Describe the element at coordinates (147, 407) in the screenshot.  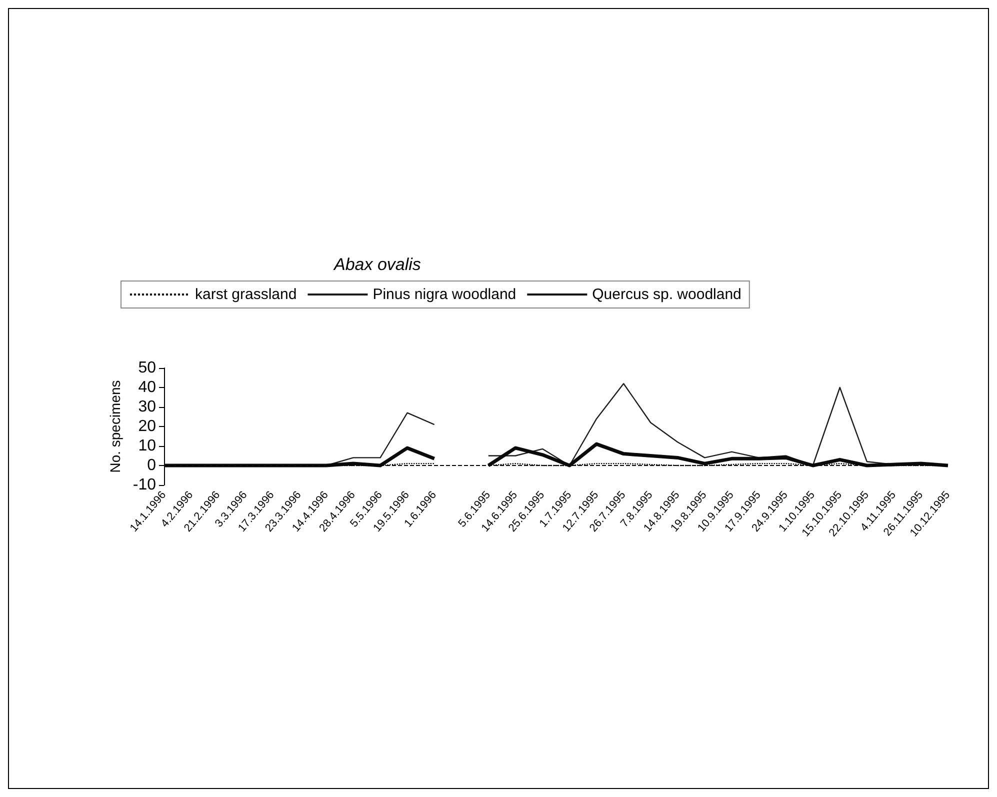
I see `y-tick-label: 30` at that location.